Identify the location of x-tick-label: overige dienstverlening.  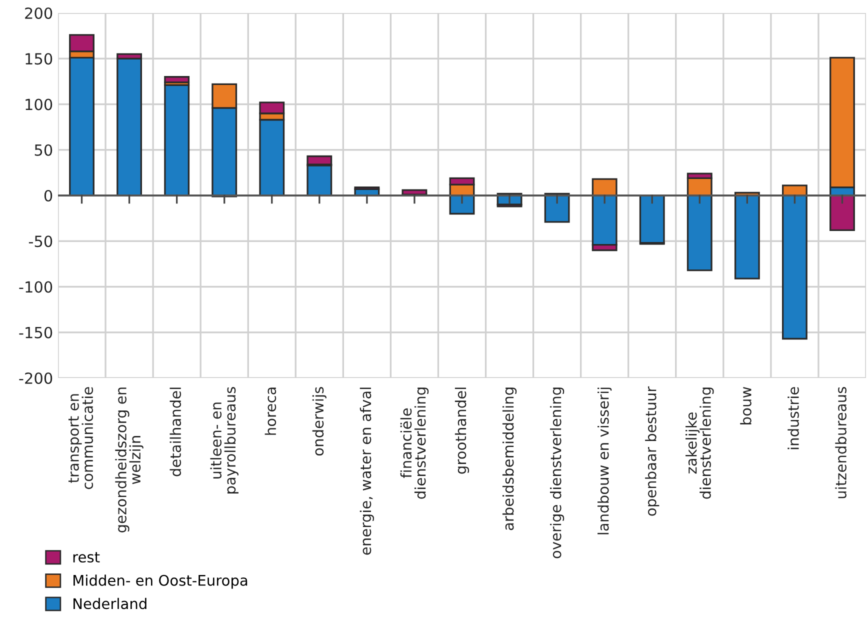
(557, 473).